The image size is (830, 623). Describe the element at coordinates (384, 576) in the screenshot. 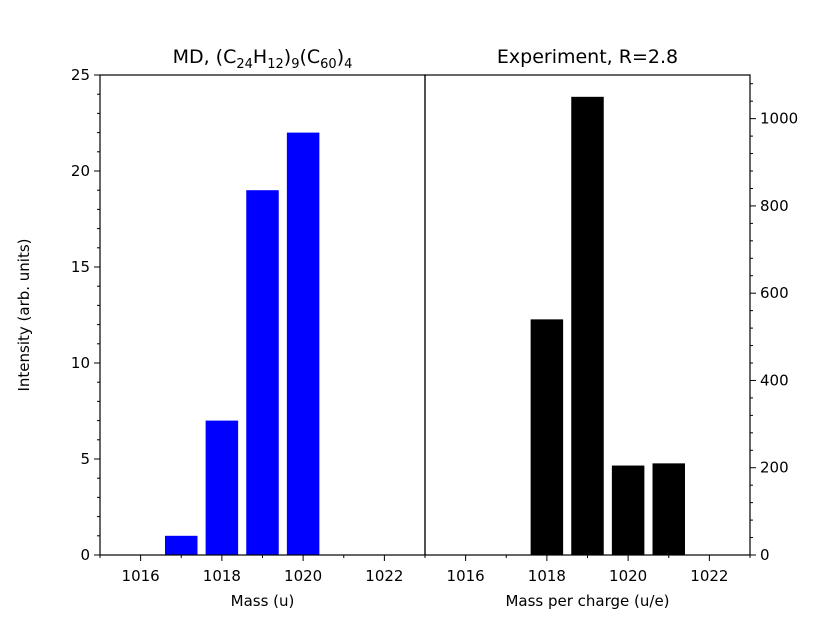

I see `chart0-xtick-label: 1022` at that location.